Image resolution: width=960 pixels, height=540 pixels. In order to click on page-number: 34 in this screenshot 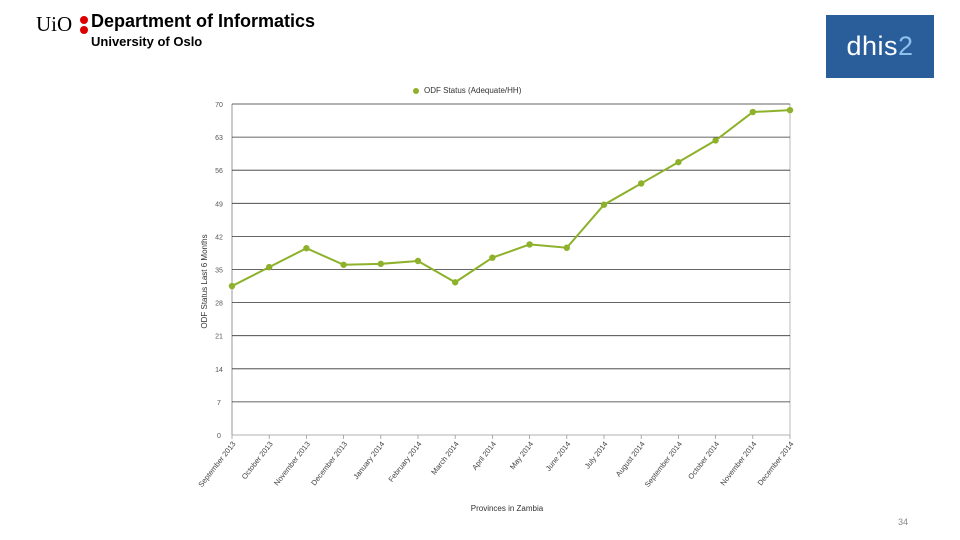, I will do `click(903, 522)`.